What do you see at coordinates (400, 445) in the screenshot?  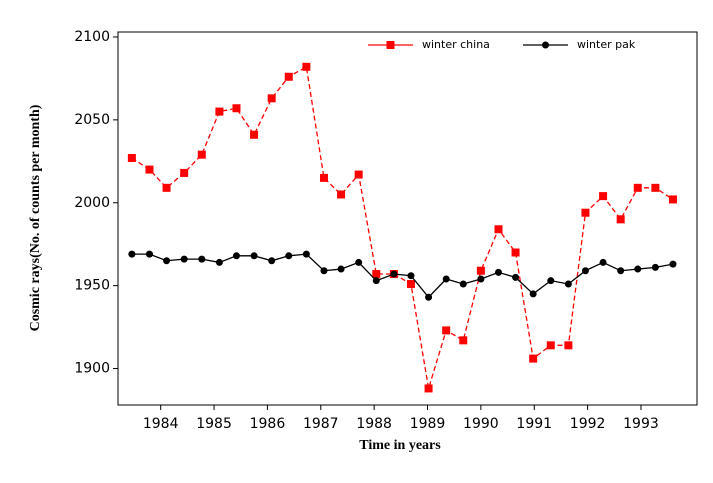 I see `x-axis-label: Time in years` at bounding box center [400, 445].